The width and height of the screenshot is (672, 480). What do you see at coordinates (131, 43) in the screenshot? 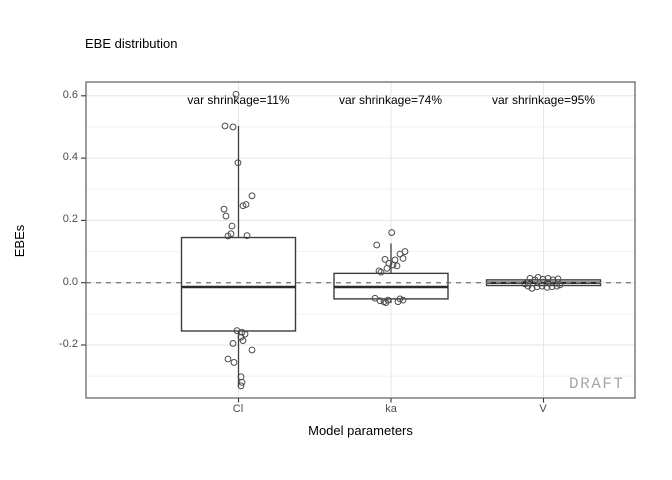
I see `chart-title: EBE distribution` at bounding box center [131, 43].